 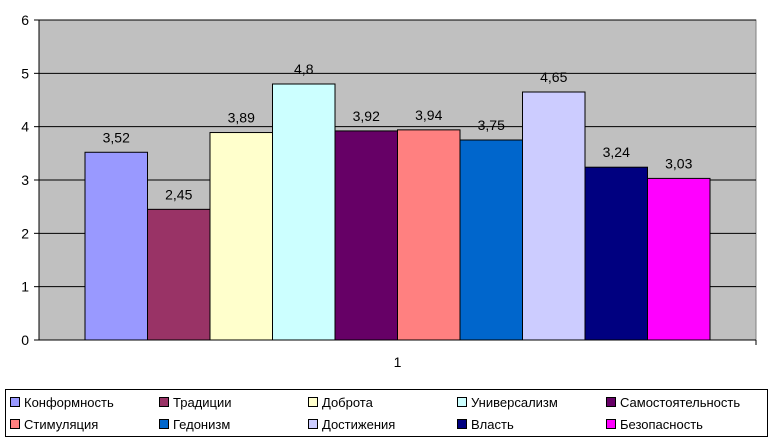 I want to click on legend-label: Стимуляция, so click(x=61, y=424).